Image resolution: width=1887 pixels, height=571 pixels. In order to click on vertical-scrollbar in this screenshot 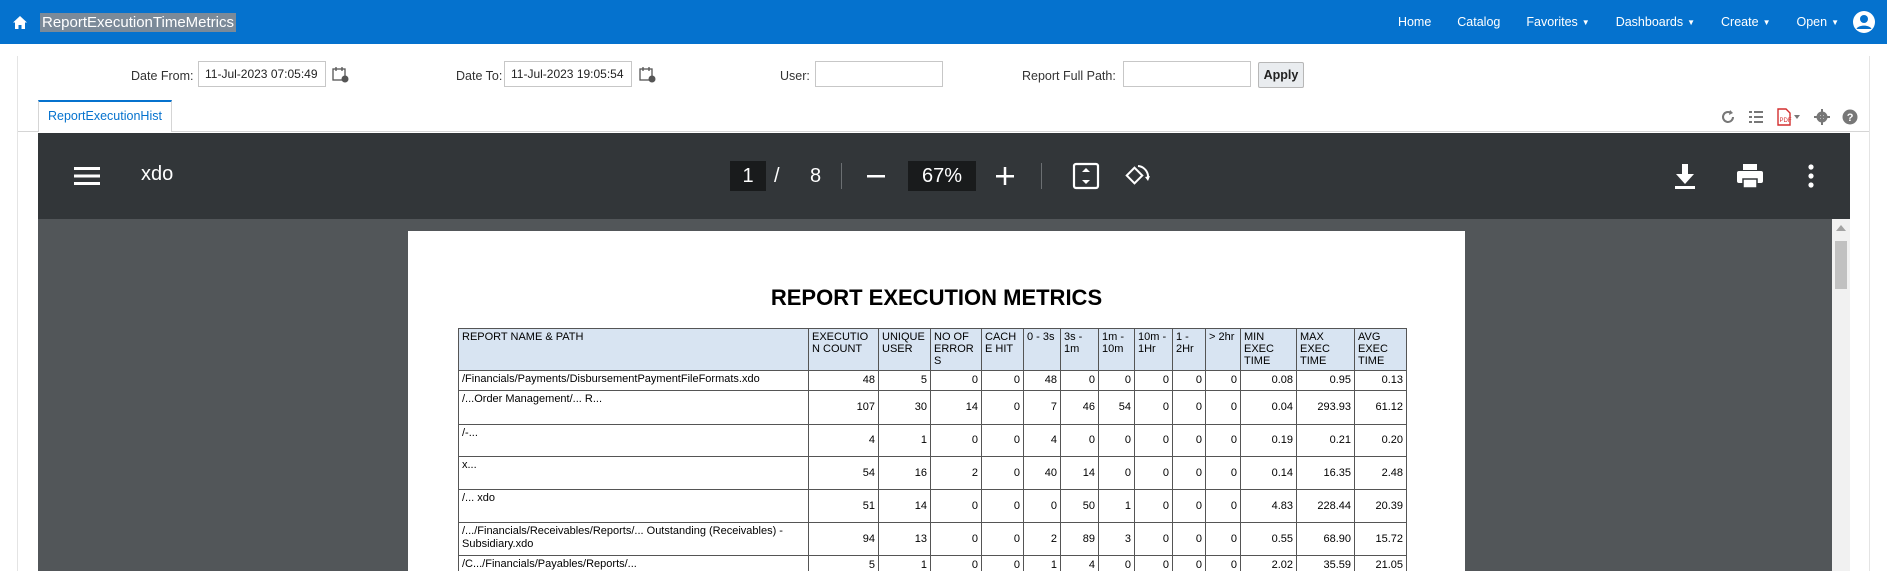, I will do `click(1841, 395)`.